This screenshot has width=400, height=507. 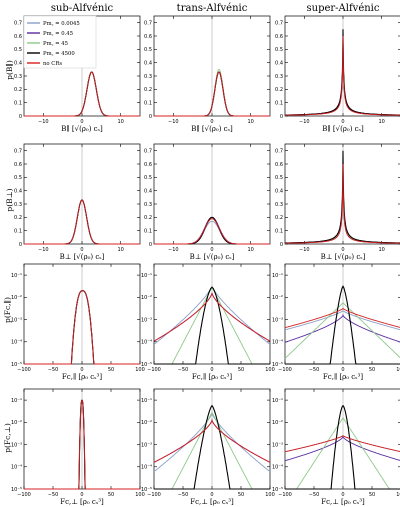 I want to click on legend-label-pm0045: Pm꜀ = 0.0045, so click(x=61, y=24).